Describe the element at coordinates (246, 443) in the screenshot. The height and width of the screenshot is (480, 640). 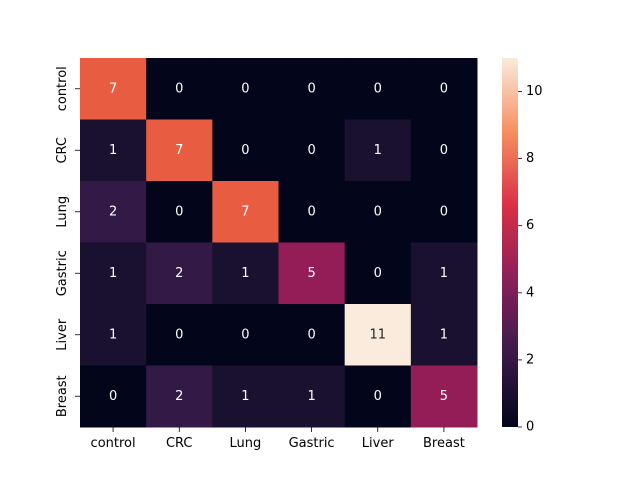
I see `x-tick-label: Lung` at that location.